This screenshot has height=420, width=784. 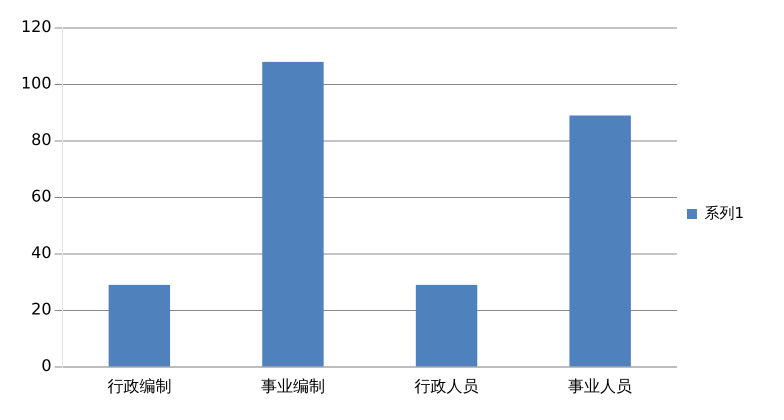 What do you see at coordinates (36, 26) in the screenshot?
I see `y-tick-label: 120` at bounding box center [36, 26].